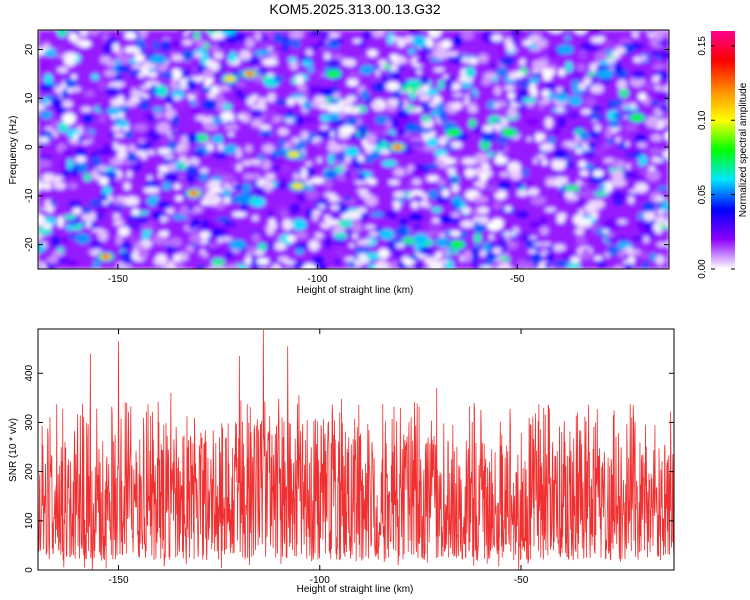  What do you see at coordinates (702, 46) in the screenshot?
I see `colorbar-tick-label: 0.15` at bounding box center [702, 46].